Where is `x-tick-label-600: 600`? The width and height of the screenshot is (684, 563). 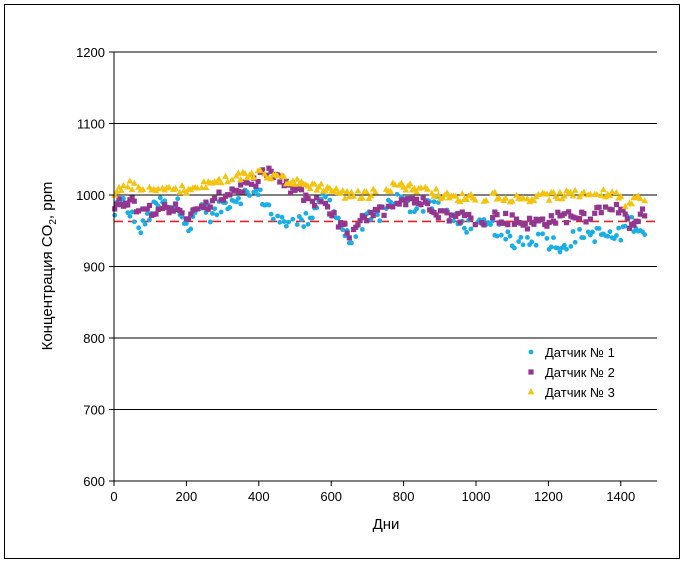
x-tick-label-600: 600 is located at coordinates (331, 496).